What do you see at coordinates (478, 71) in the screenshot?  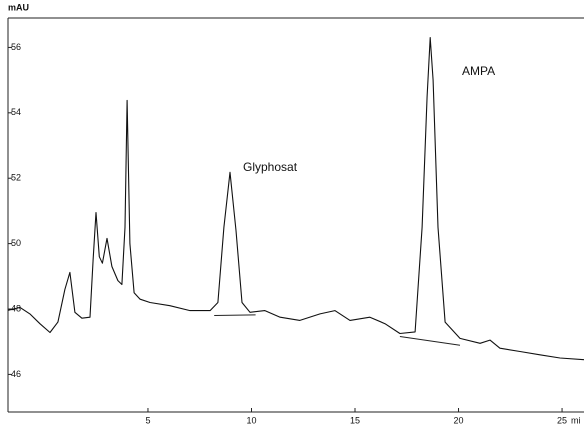 I see `peak-label: AMPA` at bounding box center [478, 71].